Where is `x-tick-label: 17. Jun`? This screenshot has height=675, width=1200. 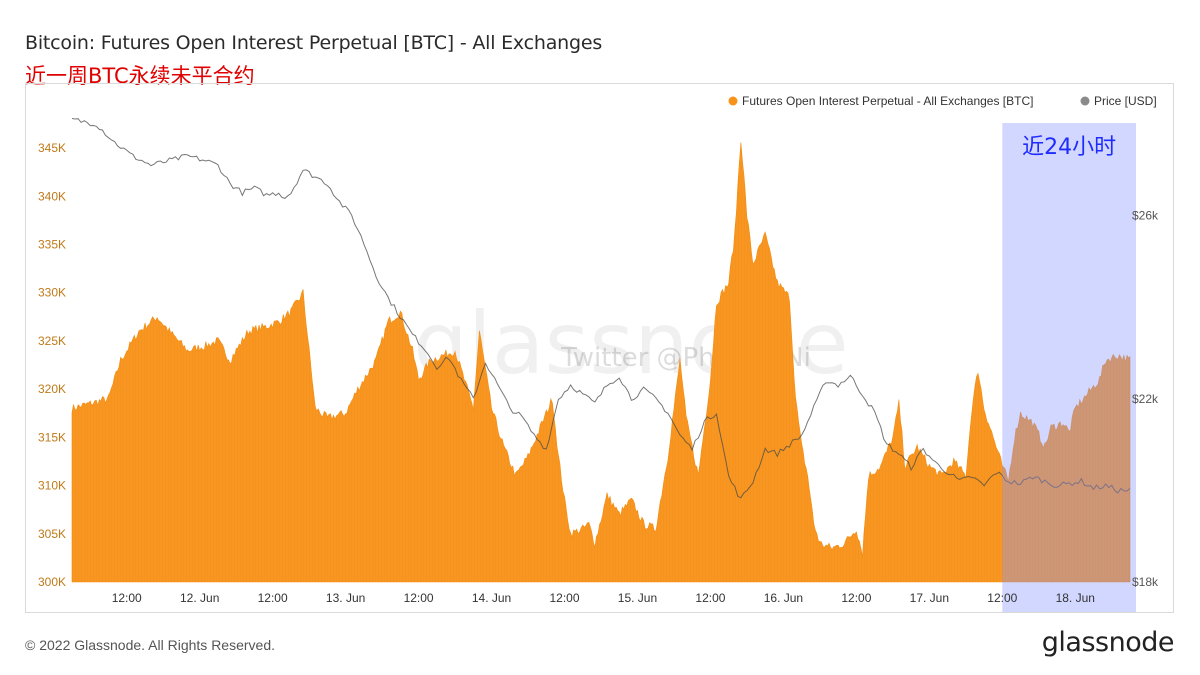
x-tick-label: 17. Jun is located at coordinates (929, 598).